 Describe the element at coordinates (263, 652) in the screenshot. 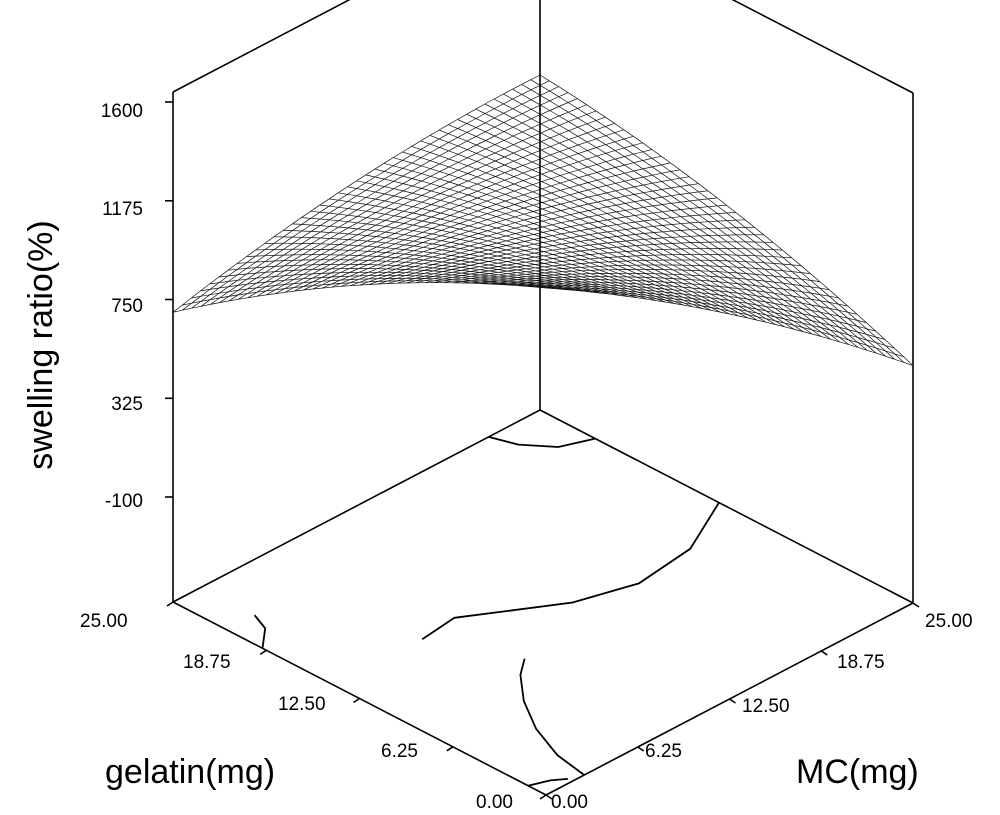

I see `gelatin-tick-mark` at that location.